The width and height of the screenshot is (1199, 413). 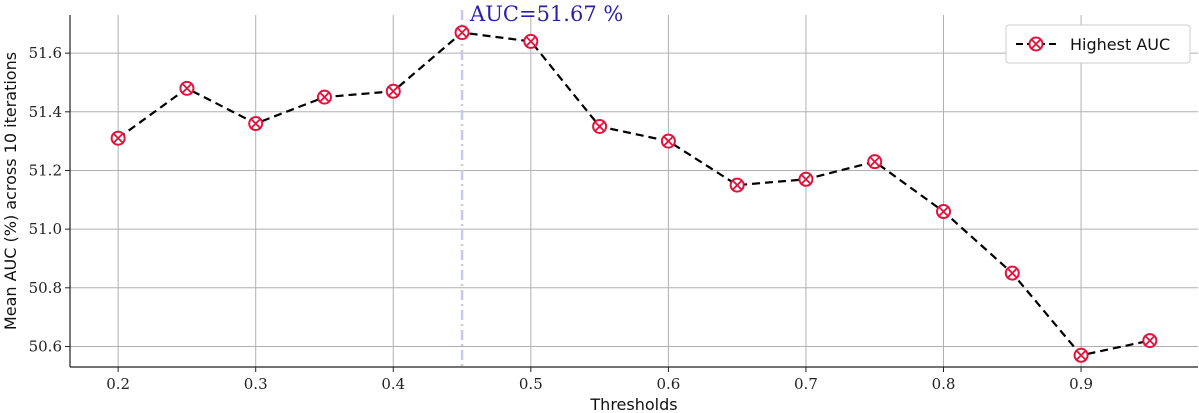 What do you see at coordinates (10, 191) in the screenshot?
I see `y-axis-label: Mean AUC (%) across 10 iterations` at bounding box center [10, 191].